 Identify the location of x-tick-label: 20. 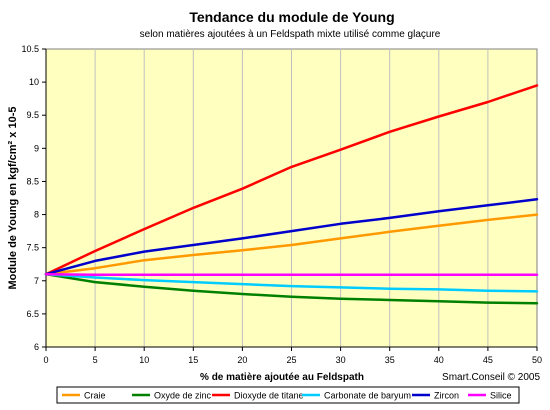
(242, 360).